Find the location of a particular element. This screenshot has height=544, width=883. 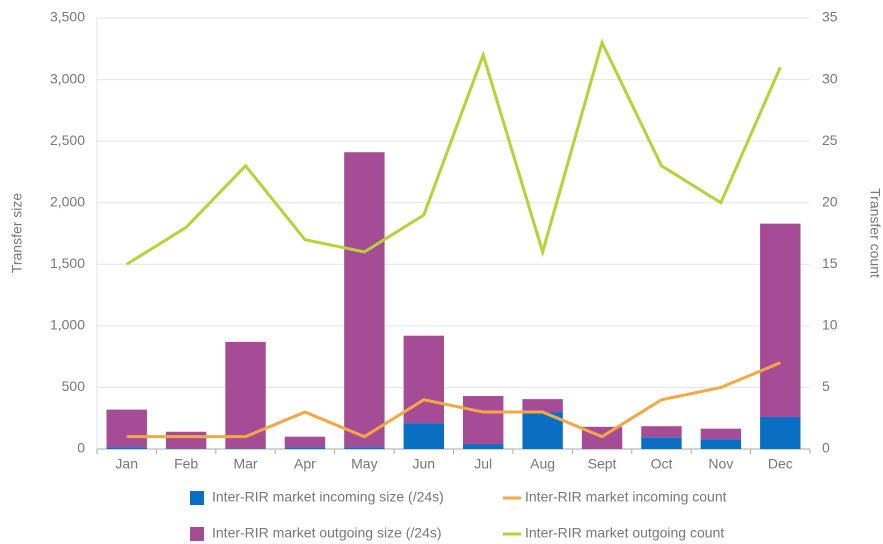

legend-label: Inter-RIR market outgoing size (/24s) is located at coordinates (327, 533).